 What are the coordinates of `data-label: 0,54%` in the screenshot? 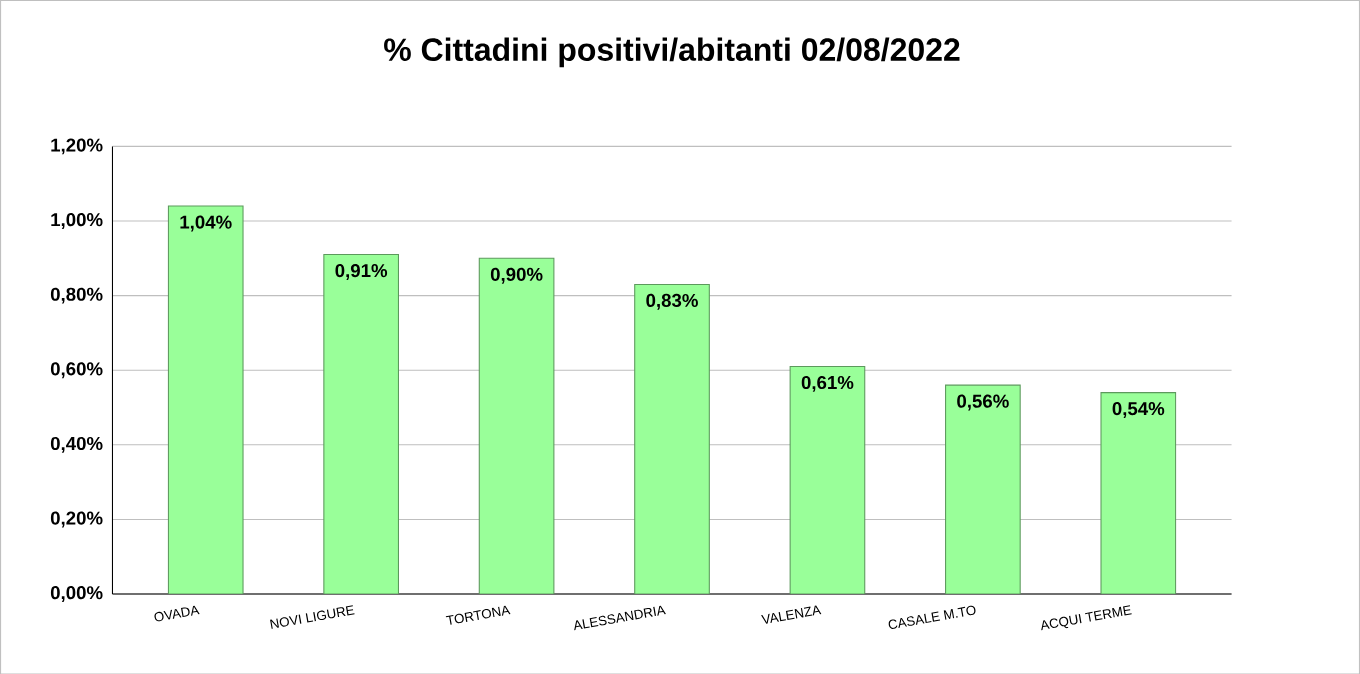 It's located at (1138, 409).